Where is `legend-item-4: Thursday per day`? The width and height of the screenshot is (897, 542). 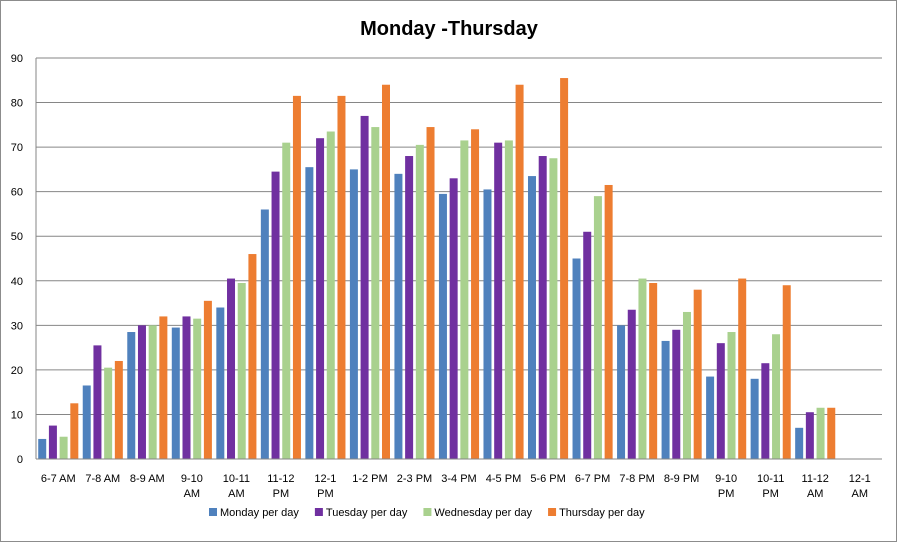 legend-item-4: Thursday per day is located at coordinates (596, 513).